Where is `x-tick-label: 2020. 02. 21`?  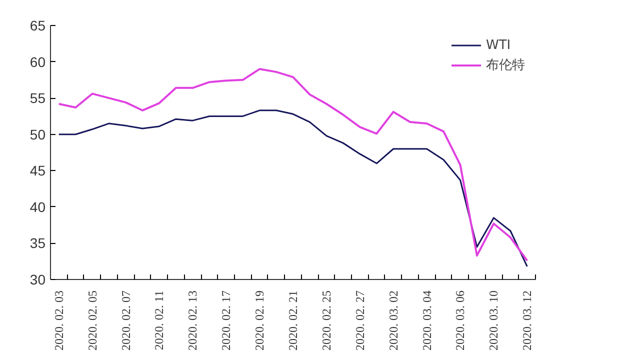 x-tick-label: 2020. 02. 21 is located at coordinates (293, 320).